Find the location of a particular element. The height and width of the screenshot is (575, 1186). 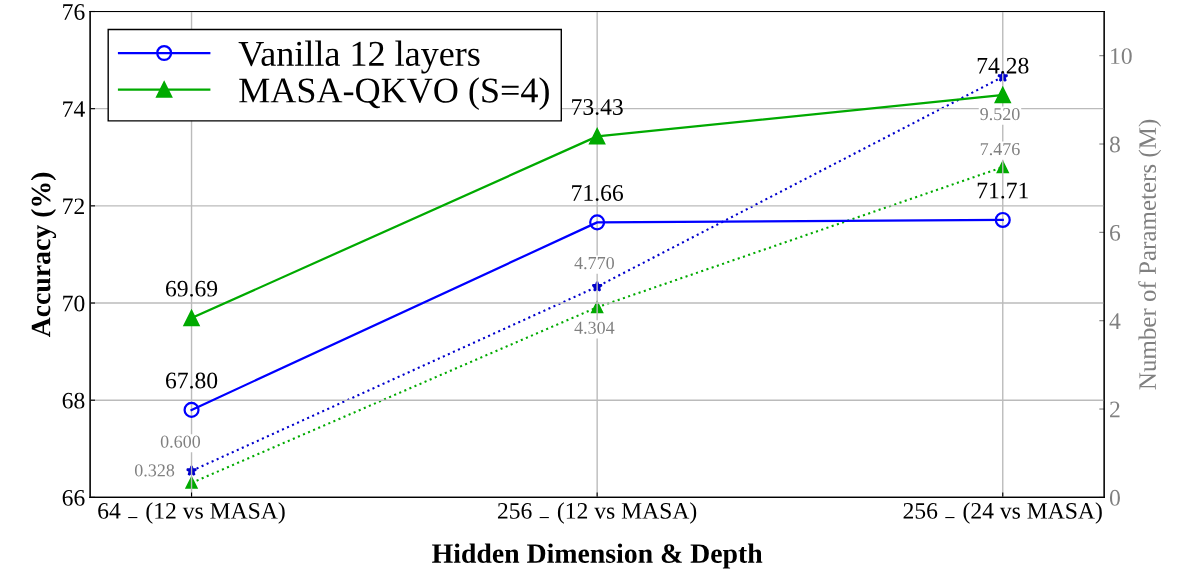

legend-label: MASA-QKVO (S=4) is located at coordinates (394, 94).